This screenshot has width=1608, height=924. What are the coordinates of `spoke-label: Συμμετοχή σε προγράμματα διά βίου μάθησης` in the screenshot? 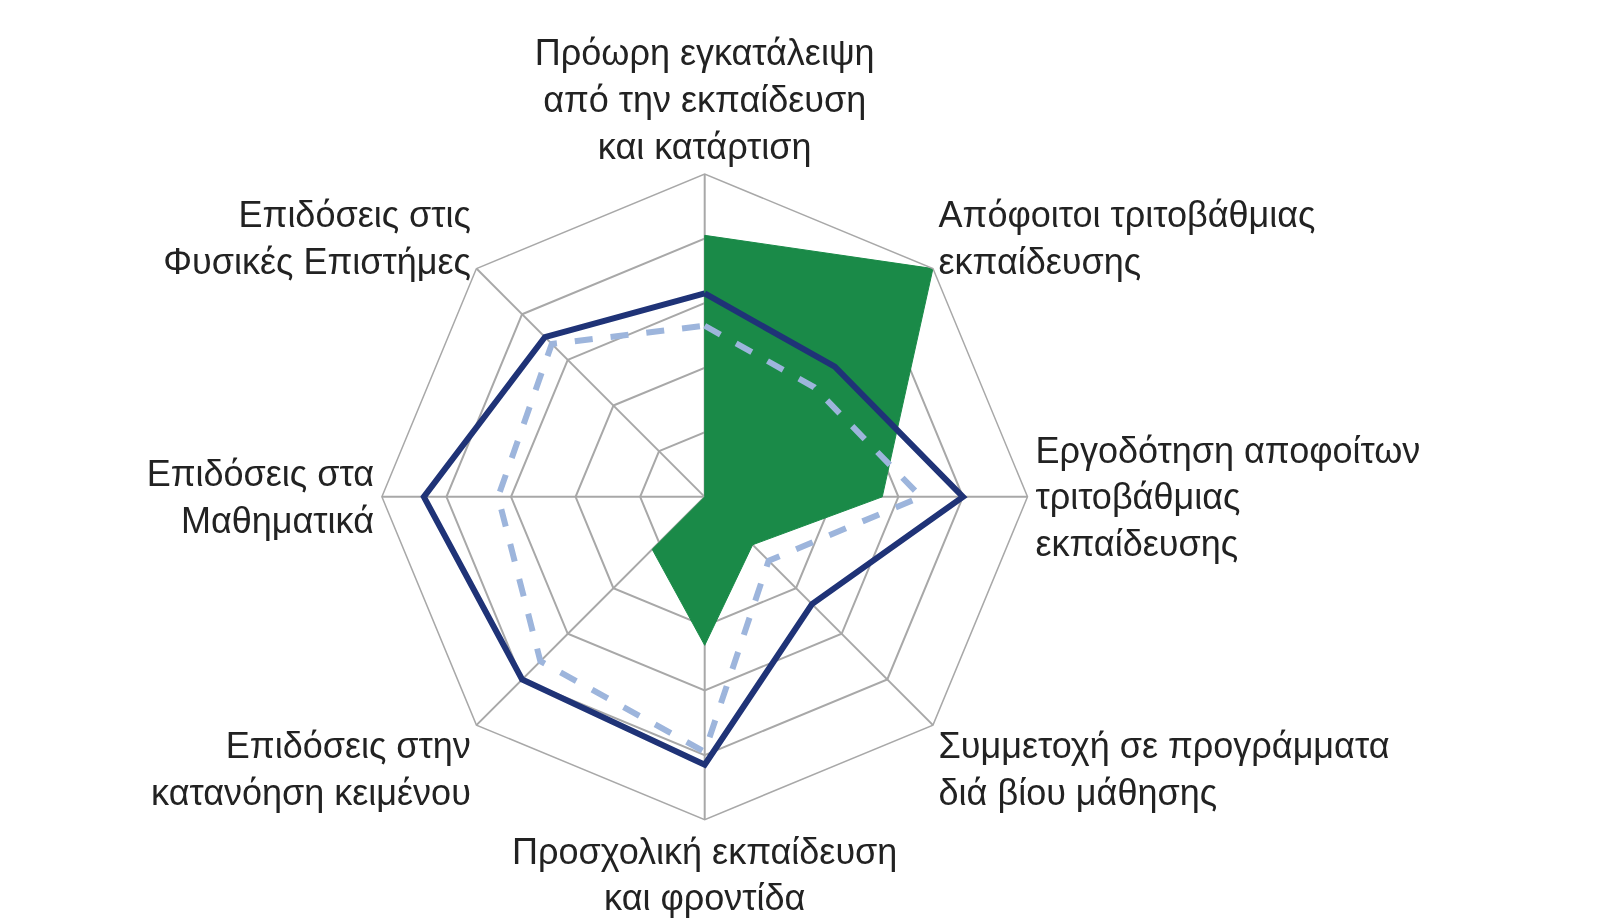 It's located at (1164, 769).